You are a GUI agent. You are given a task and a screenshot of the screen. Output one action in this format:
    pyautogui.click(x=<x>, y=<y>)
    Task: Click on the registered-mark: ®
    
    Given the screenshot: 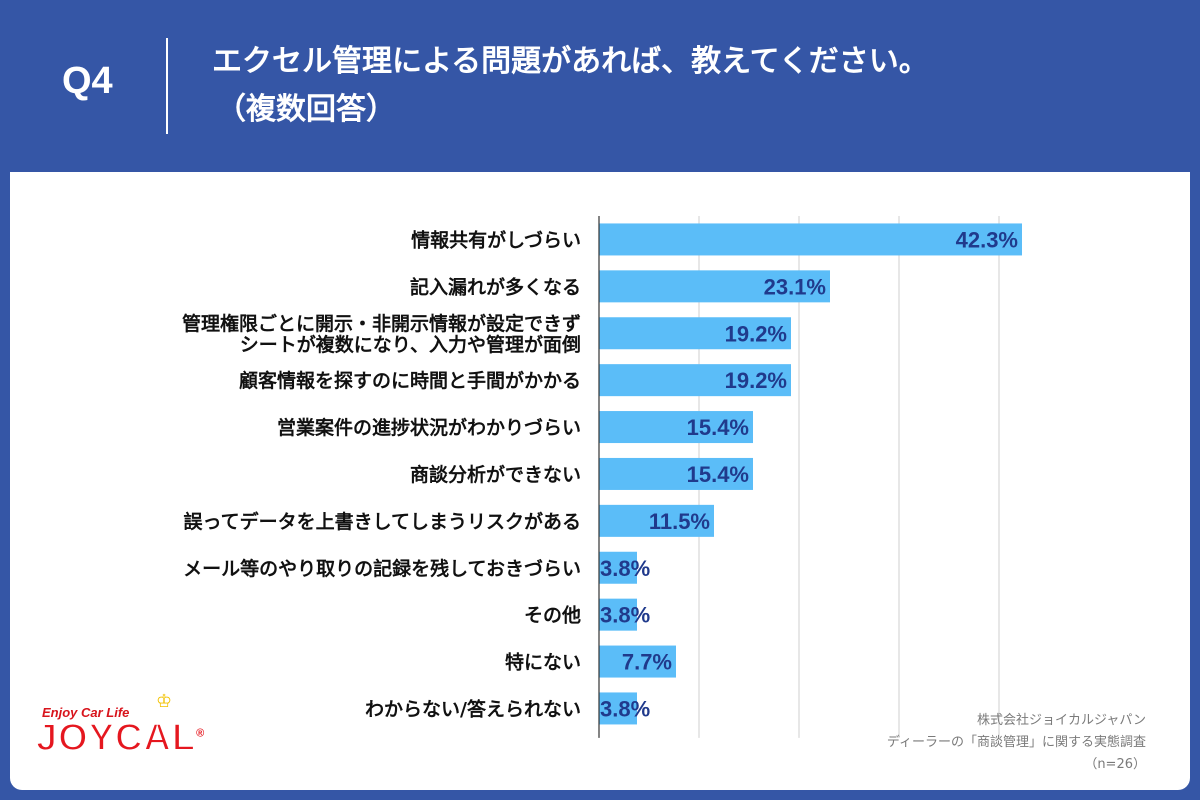 What is the action you would take?
    pyautogui.click(x=201, y=733)
    